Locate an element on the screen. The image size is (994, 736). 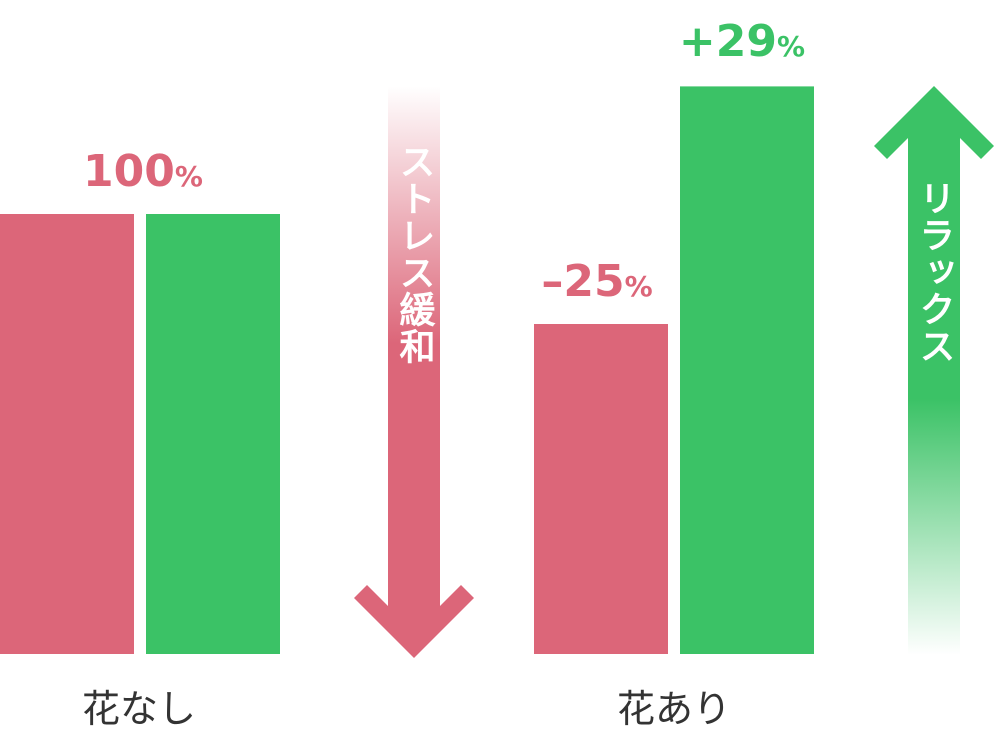
down-arrow-icon is located at coordinates (414, 372).